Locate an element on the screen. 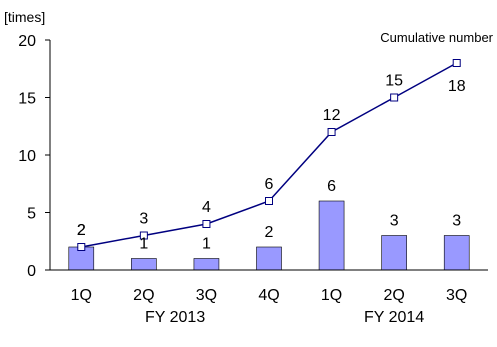 The width and height of the screenshot is (497, 347). cumulative-value-label: 15 is located at coordinates (394, 81).